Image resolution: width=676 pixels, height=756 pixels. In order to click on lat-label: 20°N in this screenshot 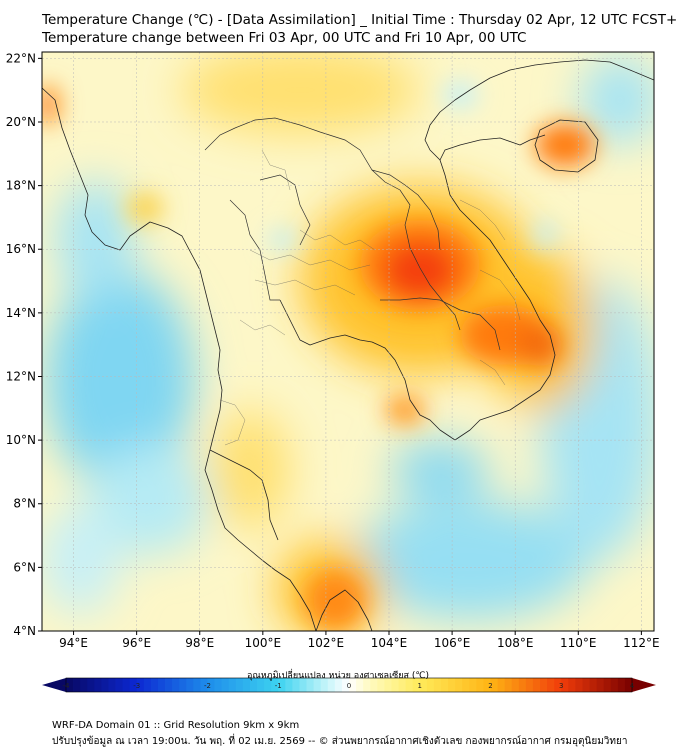, I will do `click(21, 122)`.